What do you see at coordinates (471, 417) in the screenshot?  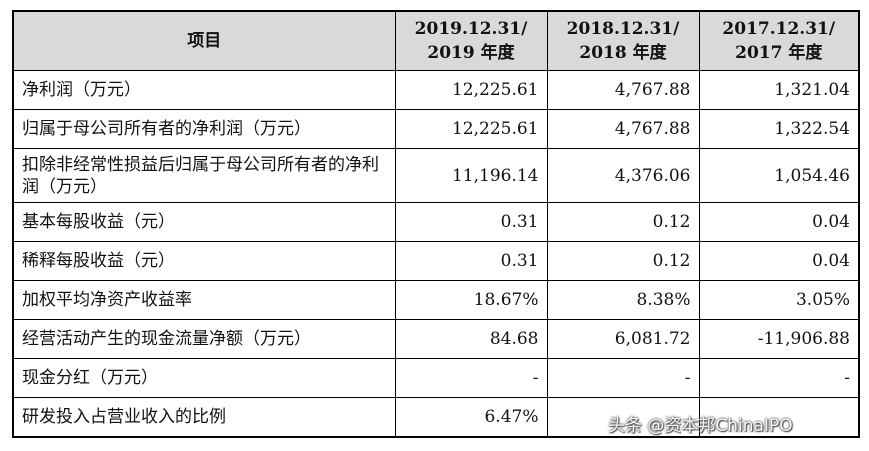 I see `cell-2019: 6.47%` at bounding box center [471, 417].